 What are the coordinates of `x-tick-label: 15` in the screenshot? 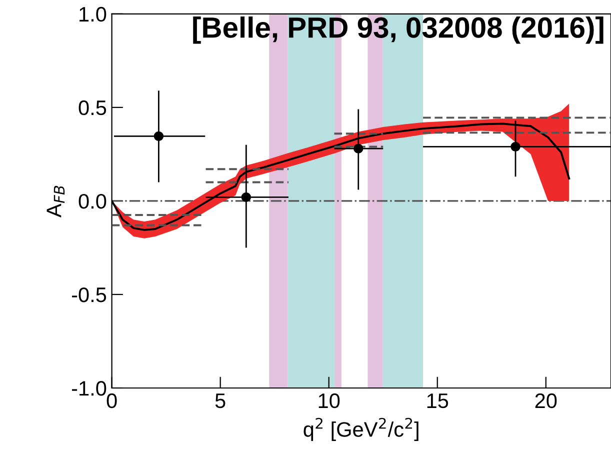 It's located at (437, 401).